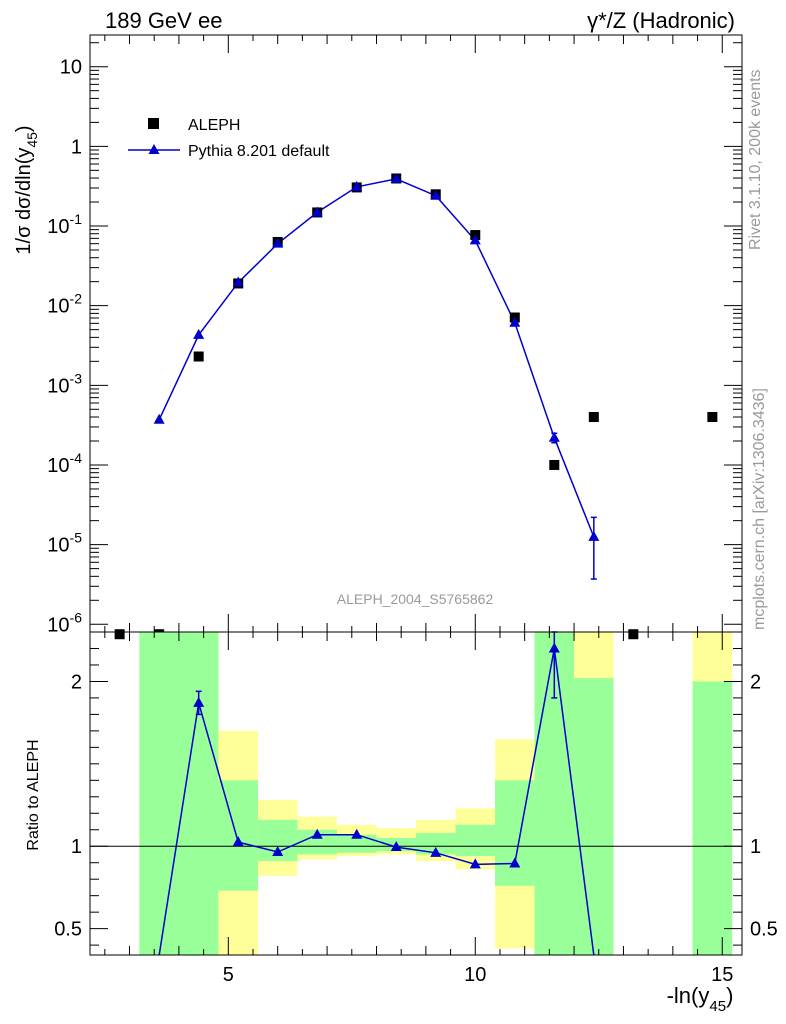 The height and width of the screenshot is (1024, 786). I want to click on legend-pythia-marker, so click(154, 149).